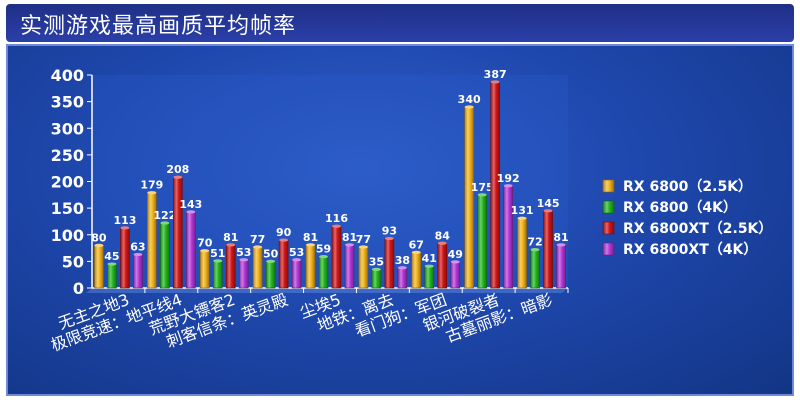 The image size is (800, 402). Describe the element at coordinates (177, 169) in the screenshot. I see `data-label: 208` at that location.